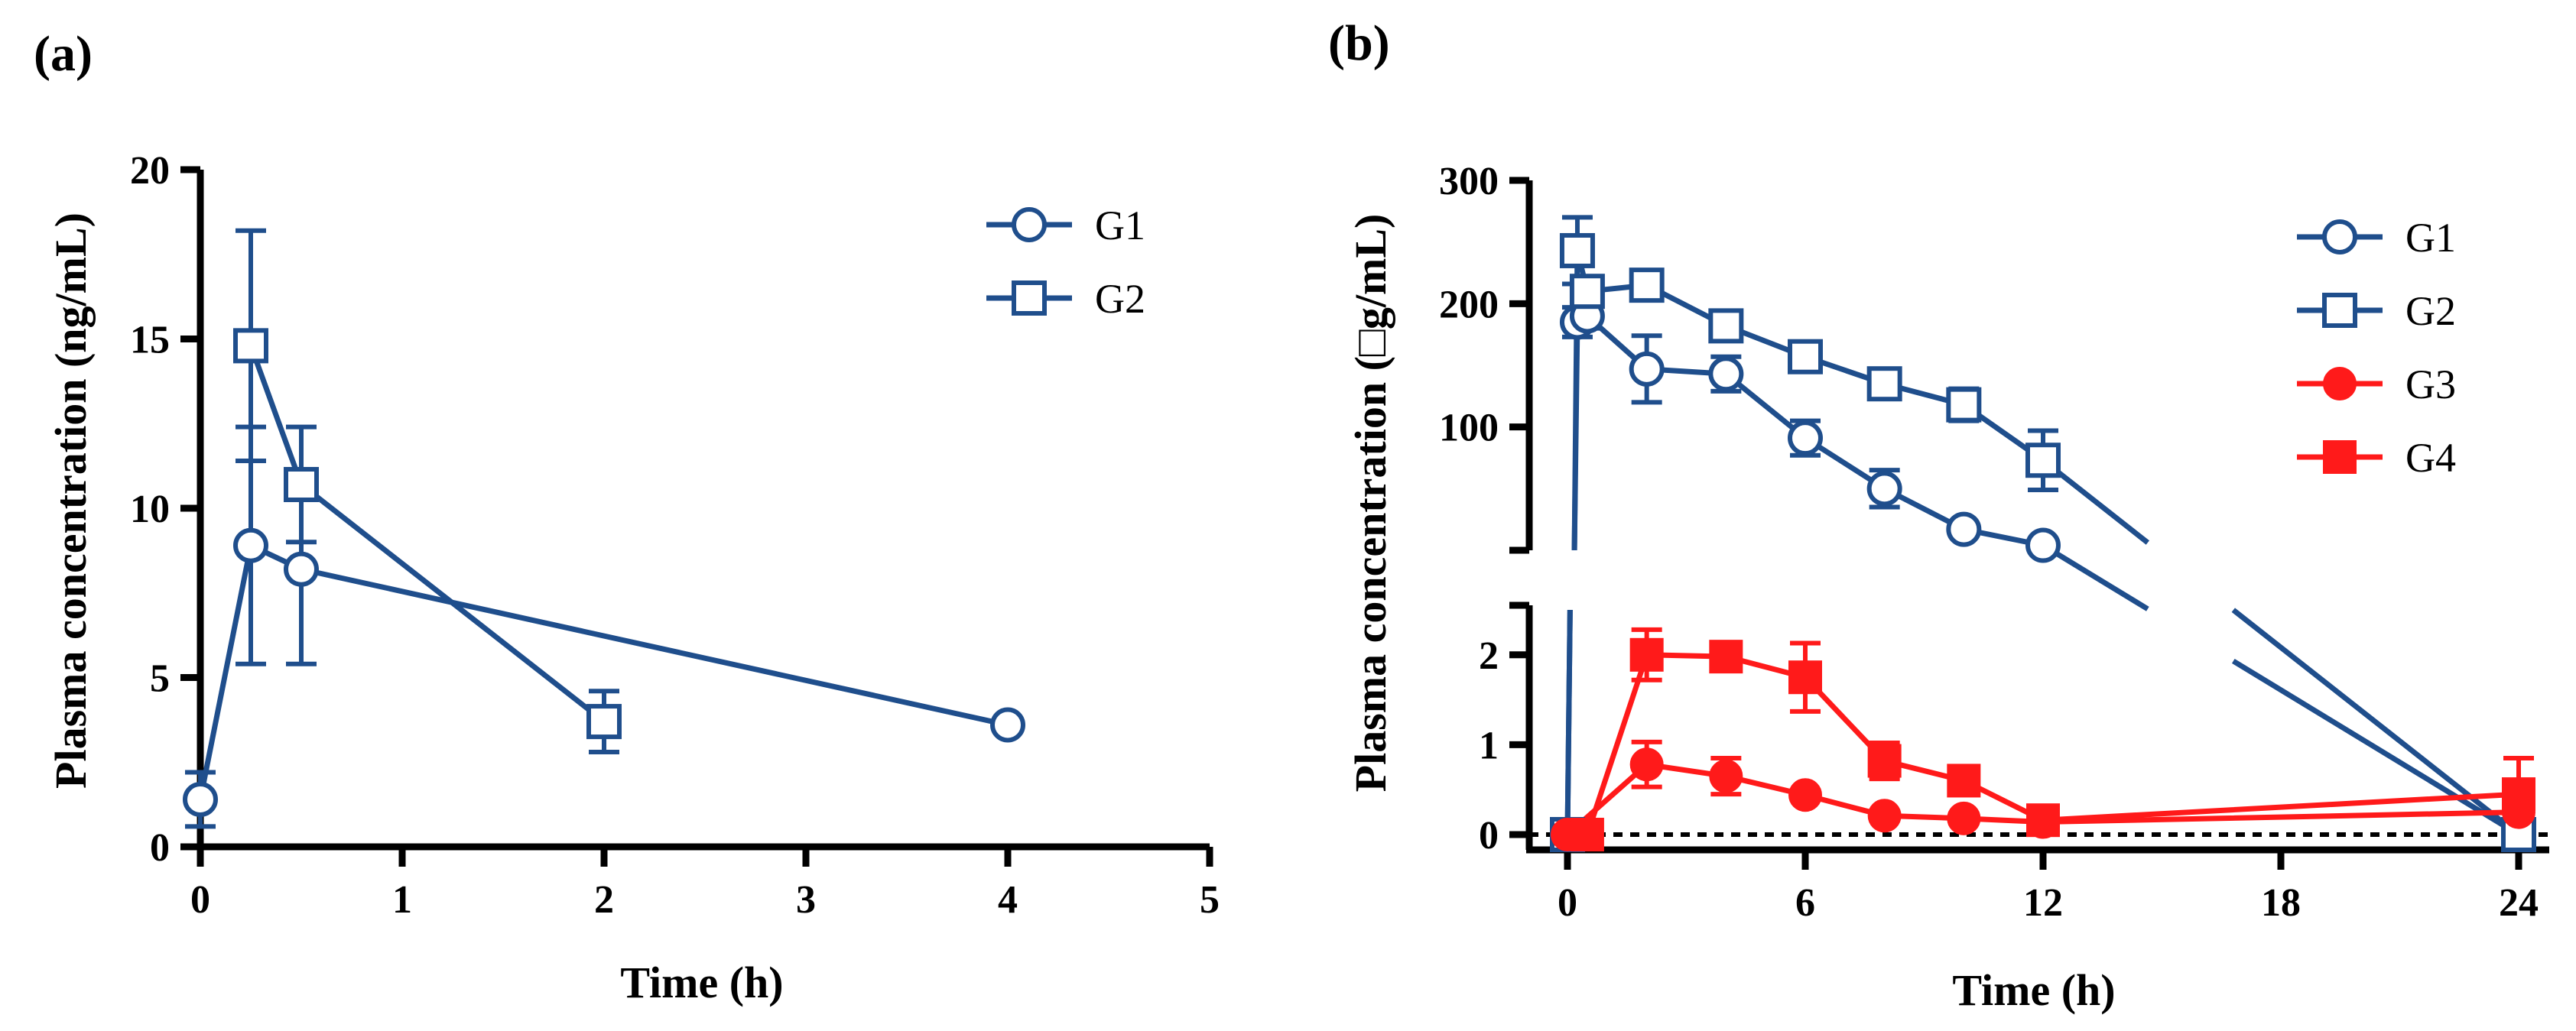  Describe the element at coordinates (2376, 384) in the screenshot. I see `panel-b-legend-entry-g3: G3` at that location.